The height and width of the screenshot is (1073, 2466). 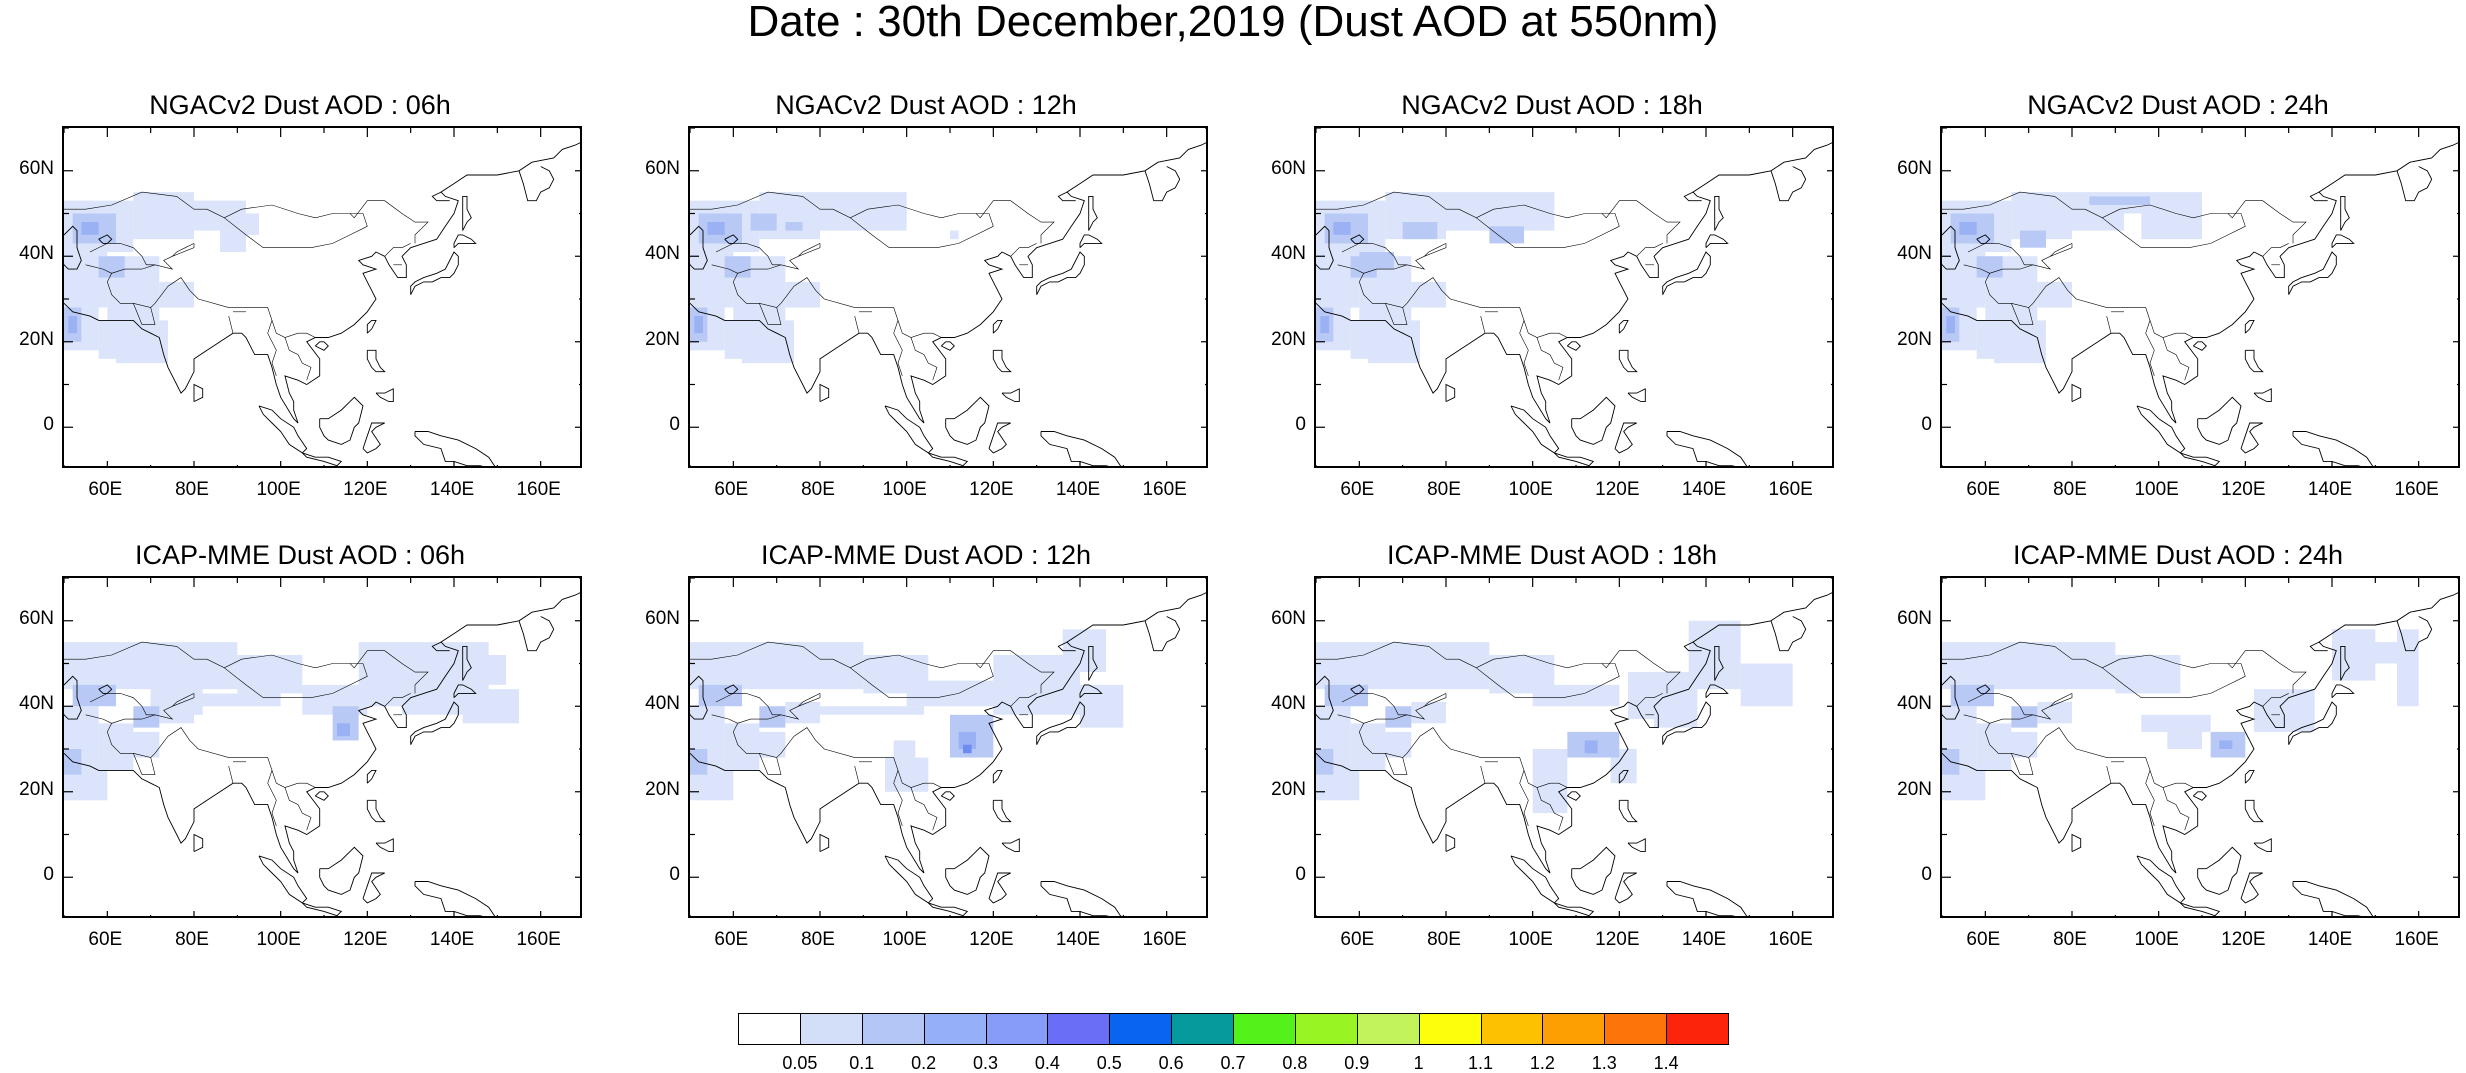 What do you see at coordinates (1233, 1030) in the screenshot?
I see `colorbar` at bounding box center [1233, 1030].